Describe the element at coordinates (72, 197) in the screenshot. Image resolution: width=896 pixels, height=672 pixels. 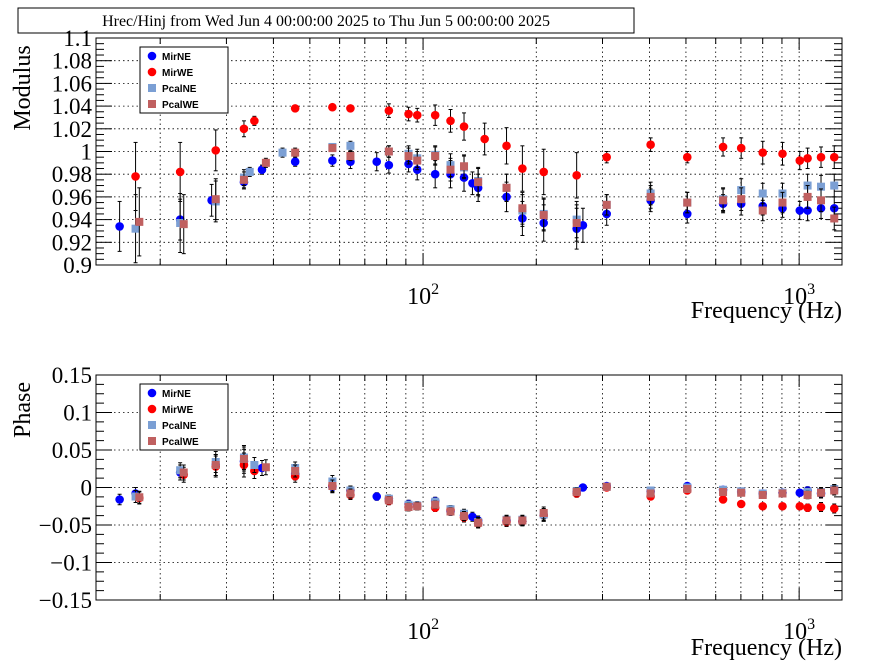
I see `y-tick-label: 0.96` at that location.